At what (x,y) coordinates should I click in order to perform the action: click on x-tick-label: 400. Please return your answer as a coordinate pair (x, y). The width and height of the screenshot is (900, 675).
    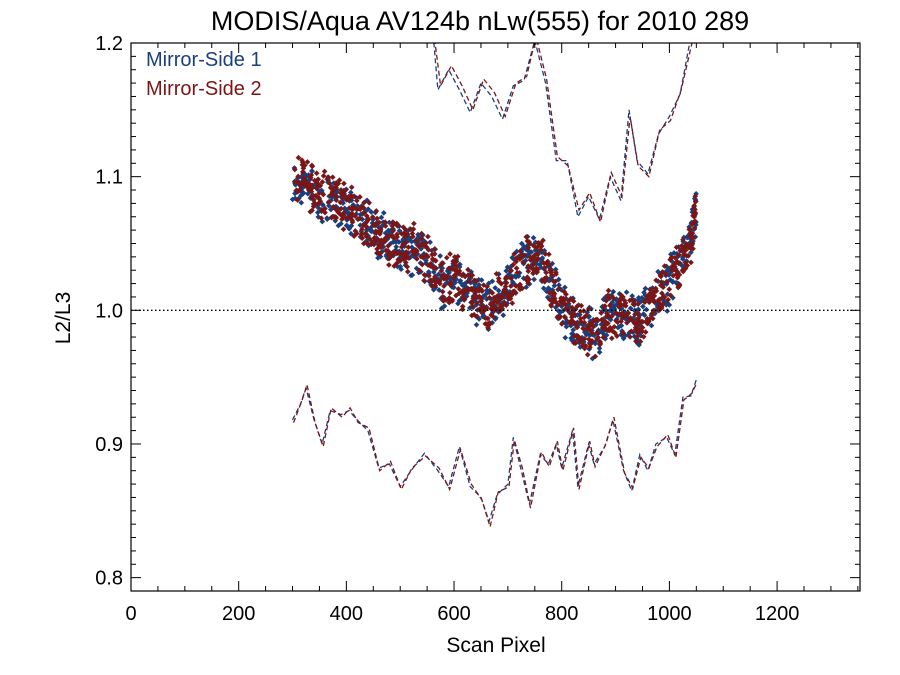
    Looking at the image, I should click on (346, 614).